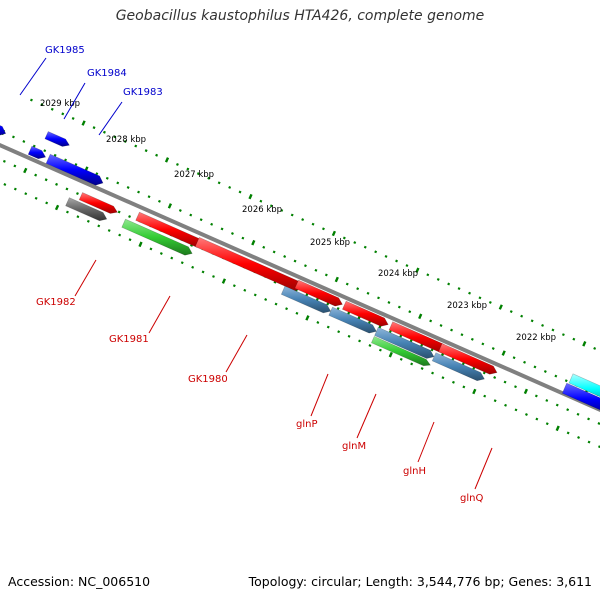 This screenshot has height=600, width=600. What do you see at coordinates (110, 118) in the screenshot?
I see `gene-leader-GK1983` at bounding box center [110, 118].